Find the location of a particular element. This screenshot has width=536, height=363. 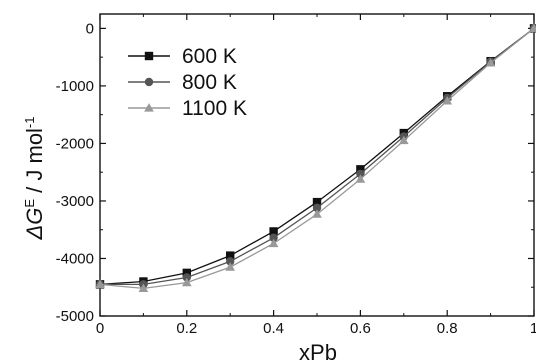

legend-label: 600 K is located at coordinates (209, 56).